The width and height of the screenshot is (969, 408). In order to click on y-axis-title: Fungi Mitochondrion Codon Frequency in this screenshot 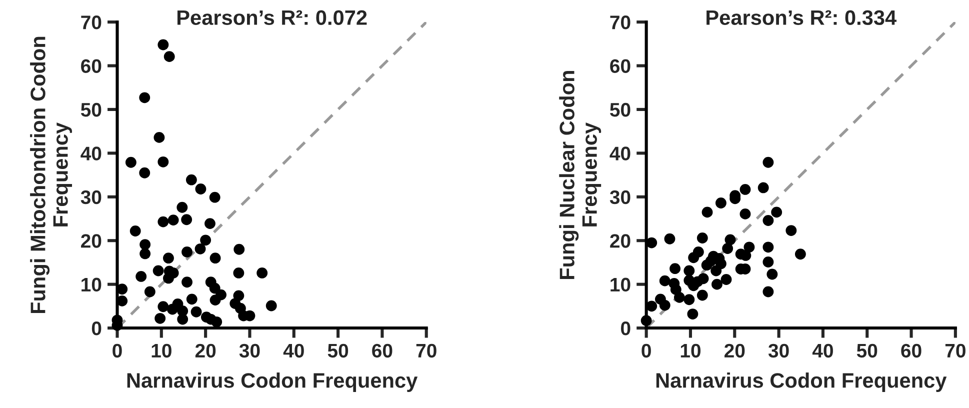, I will do `click(51, 175)`.